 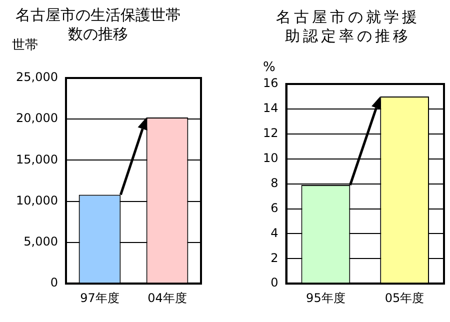 I want to click on x-tick-label: 95年度, so click(x=326, y=297).